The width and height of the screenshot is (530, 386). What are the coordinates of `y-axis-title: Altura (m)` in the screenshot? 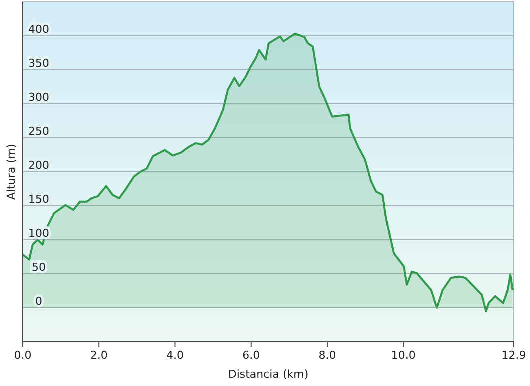 It's located at (11, 172).